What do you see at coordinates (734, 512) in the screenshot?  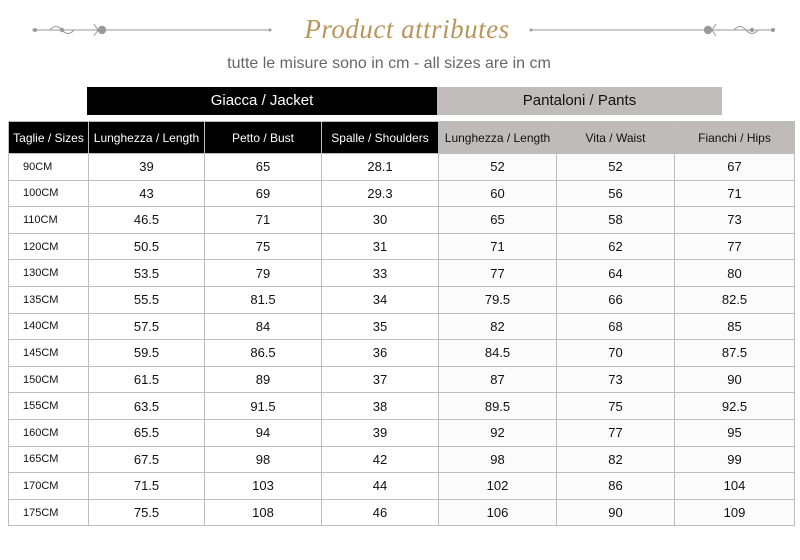 I see `hips-cell: 109` at bounding box center [734, 512].